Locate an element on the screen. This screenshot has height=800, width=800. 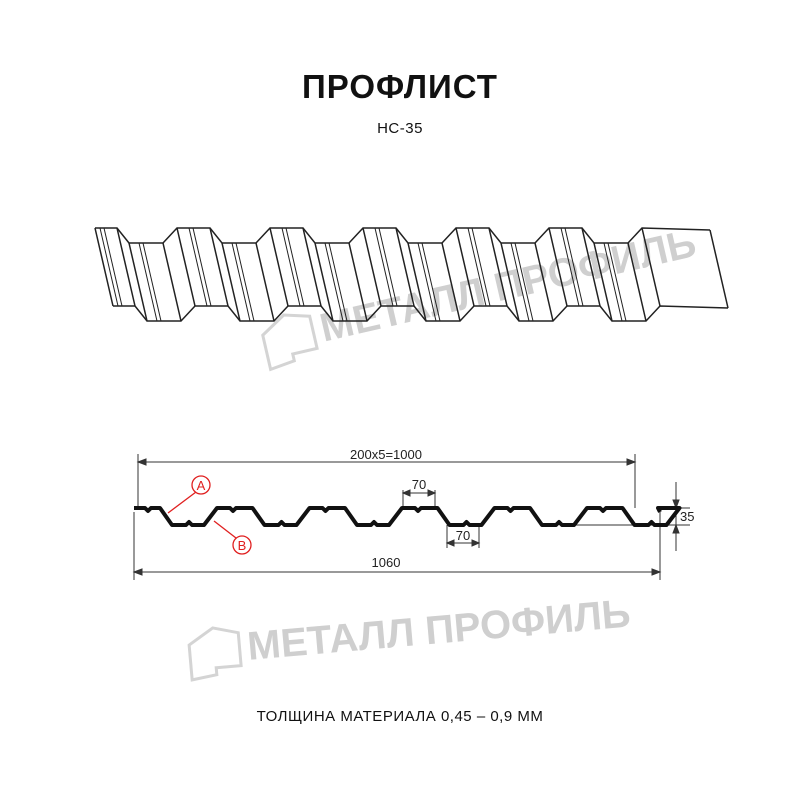
callout-a is located at coordinates (189, 494).